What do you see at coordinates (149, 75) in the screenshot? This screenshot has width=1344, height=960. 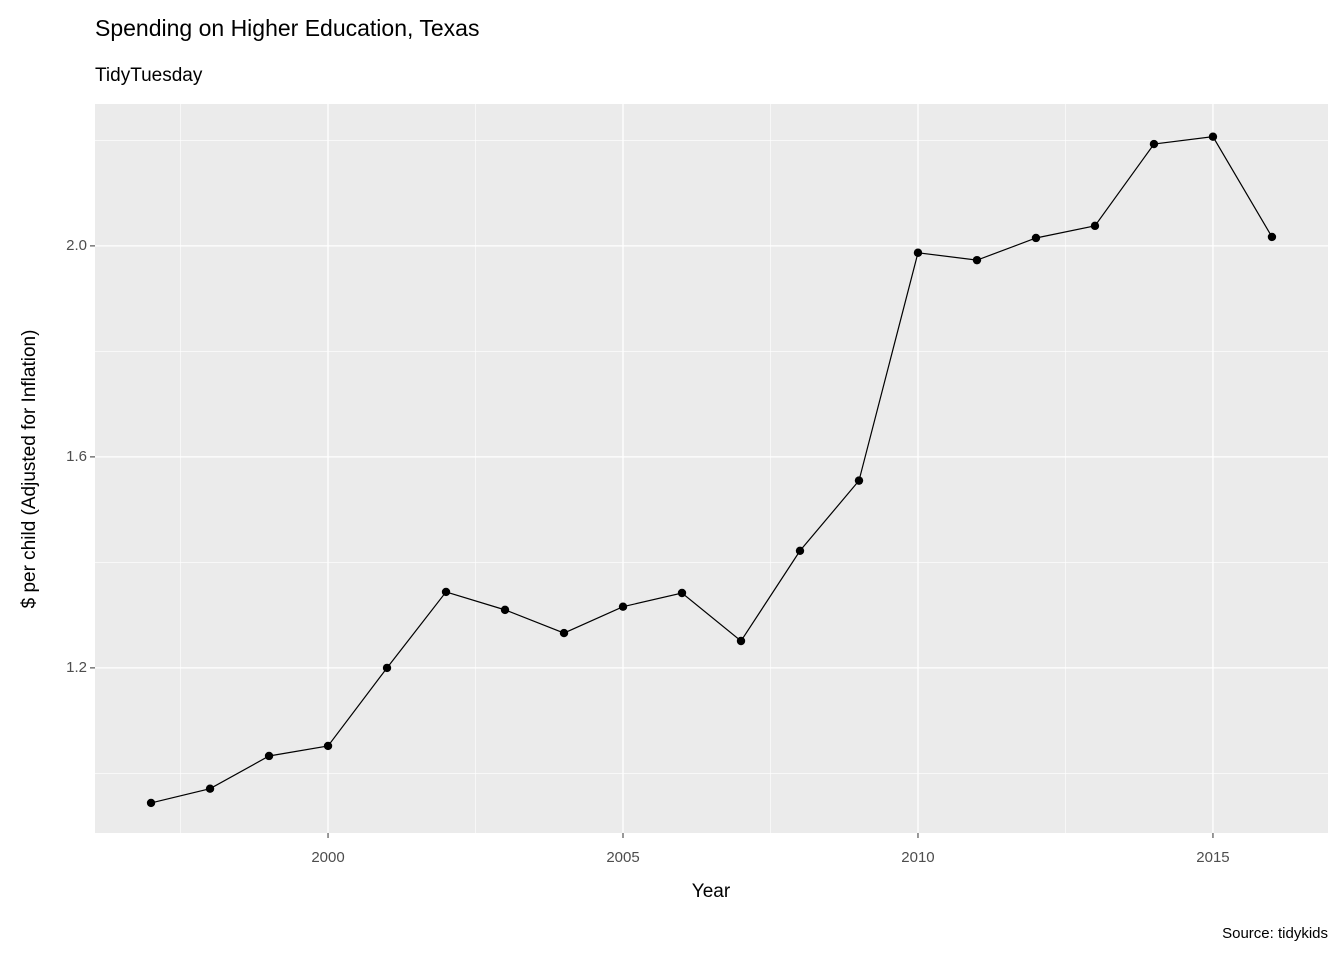 I see `chart-subtitle: TidyTuesday` at bounding box center [149, 75].